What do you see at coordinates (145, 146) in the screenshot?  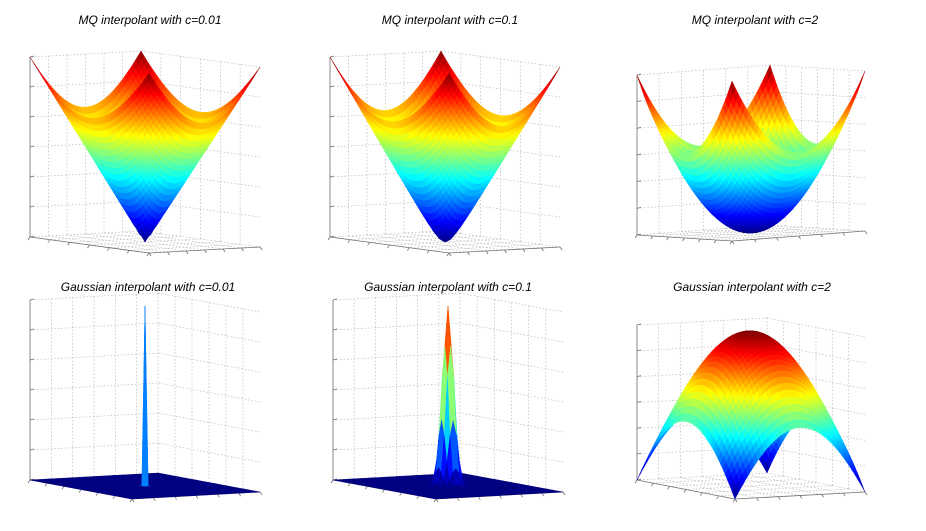 I see `surface-mq-c001` at bounding box center [145, 146].